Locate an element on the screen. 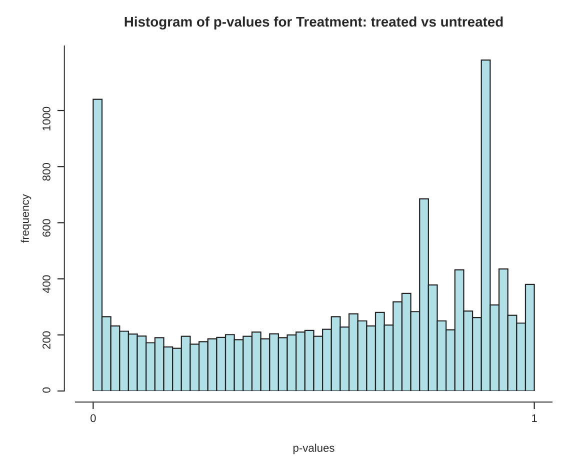 The height and width of the screenshot is (460, 581). chart-title: Histogram of p-values for Treatment: treated vs untreated is located at coordinates (313, 23).